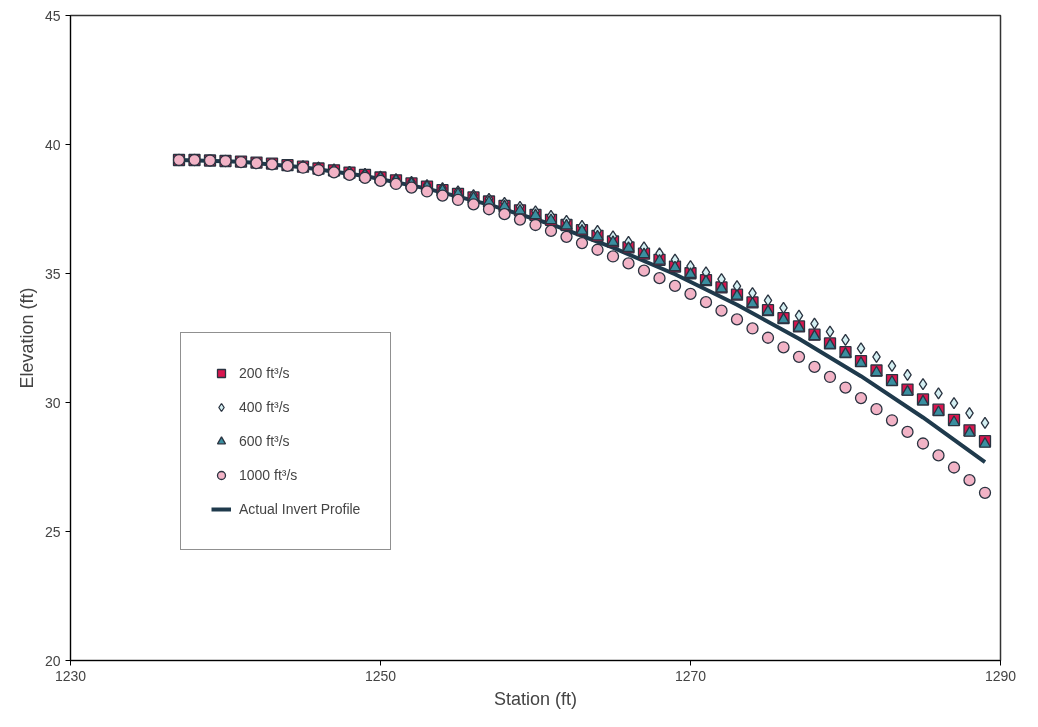 This screenshot has width=1038, height=727. I want to click on legend-label: Actual Invert Profile, so click(300, 509).